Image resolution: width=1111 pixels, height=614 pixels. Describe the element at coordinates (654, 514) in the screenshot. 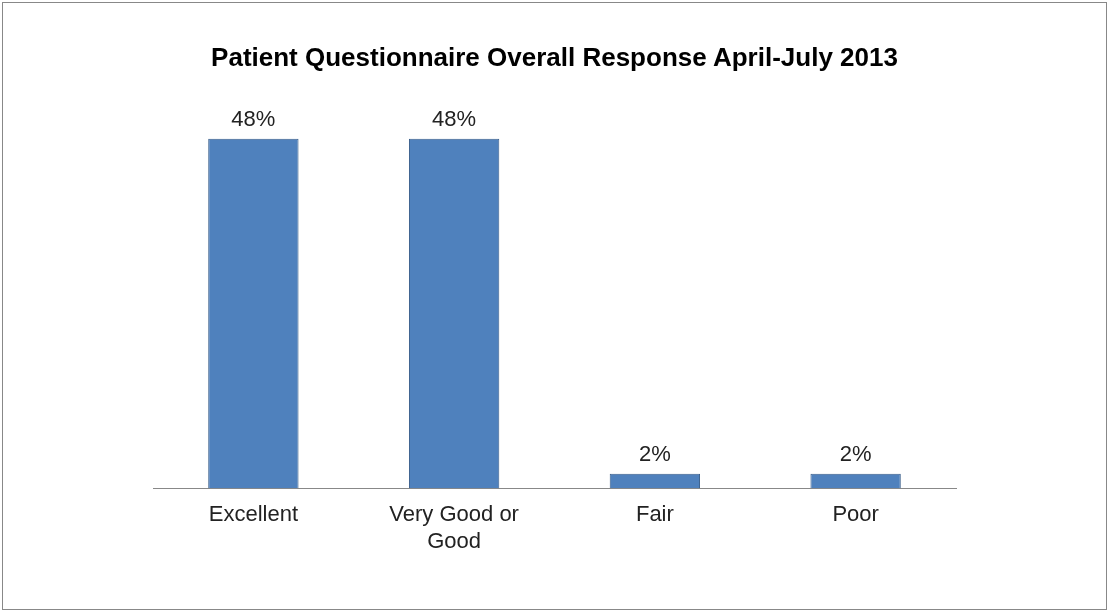

I see `x-tick-label: Fair` at that location.